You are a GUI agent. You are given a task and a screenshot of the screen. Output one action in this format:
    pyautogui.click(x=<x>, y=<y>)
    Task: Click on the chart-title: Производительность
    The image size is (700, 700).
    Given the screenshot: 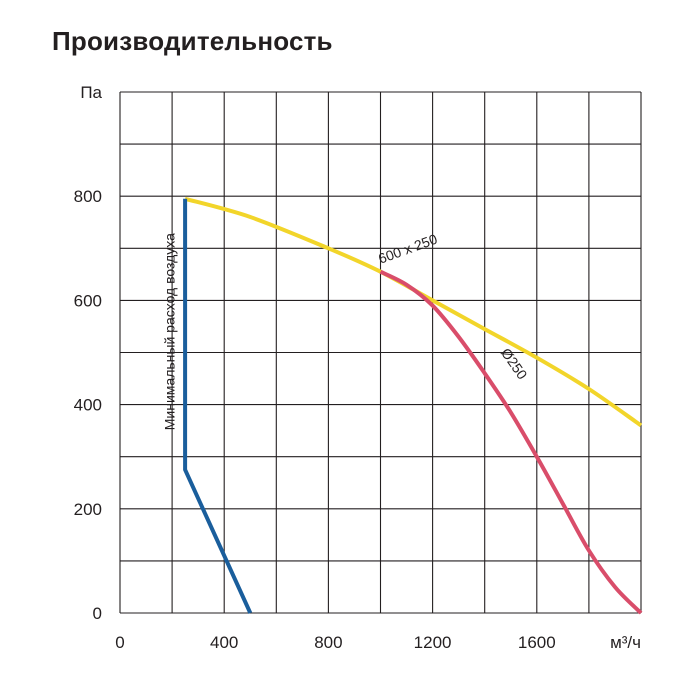 What is the action you would take?
    pyautogui.click(x=192, y=41)
    